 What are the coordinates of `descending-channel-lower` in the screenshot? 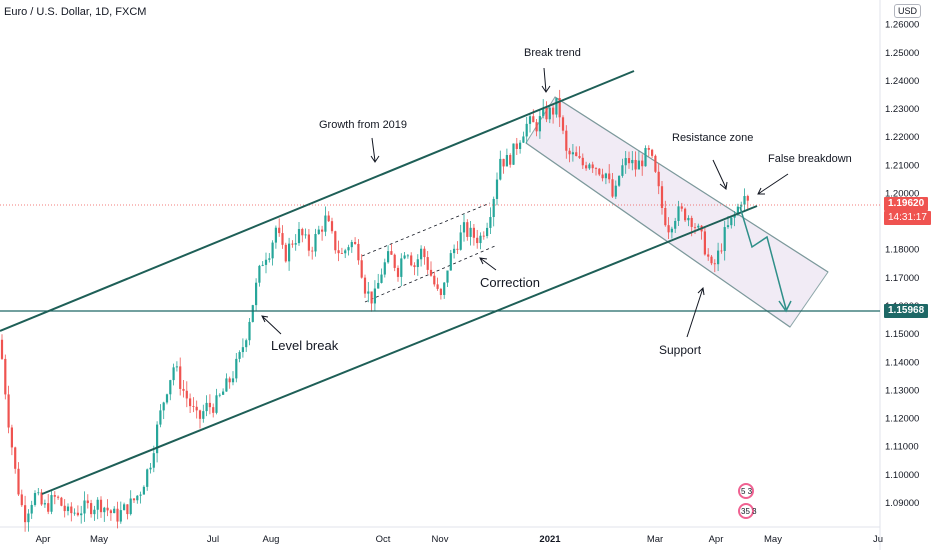 It's located at (658, 235).